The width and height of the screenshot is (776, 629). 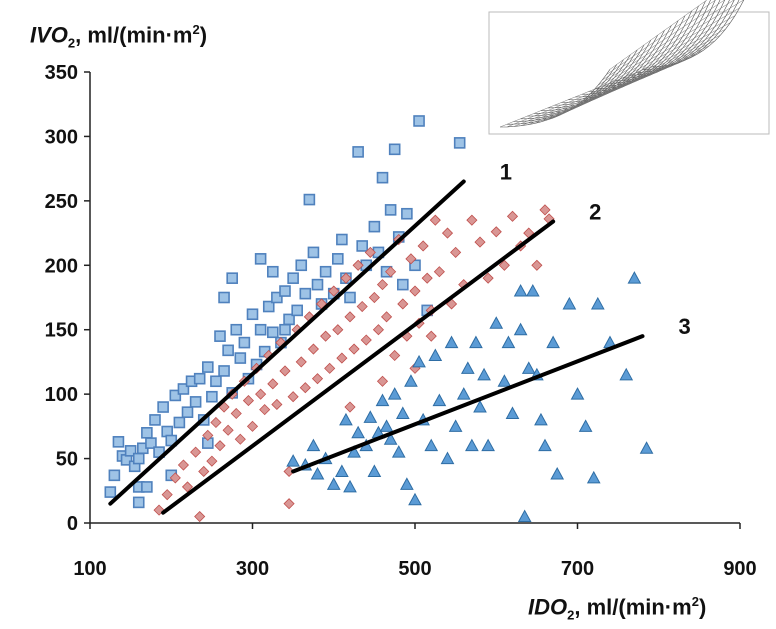 I want to click on y-axis-title-close: ), so click(x=203, y=35).